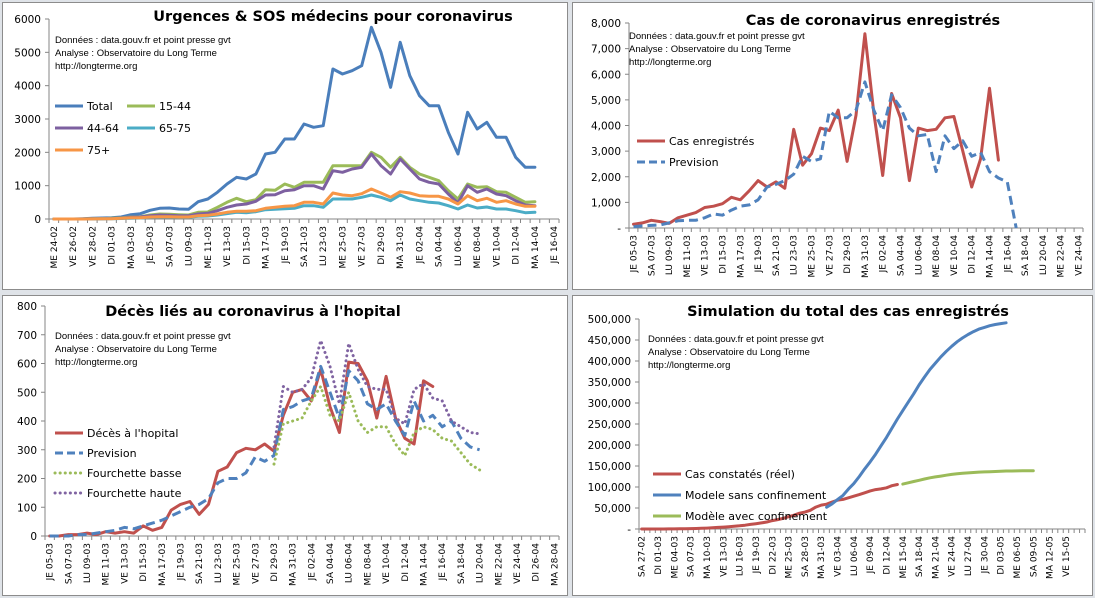  I want to click on x-tick-label: SA 18-04, so click(1026, 255).